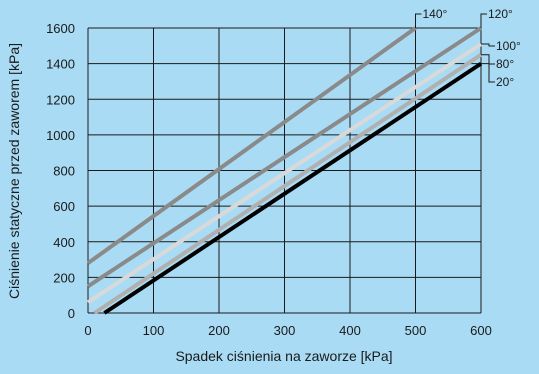 The image size is (539, 374). What do you see at coordinates (60, 99) in the screenshot?
I see `y-tick-label-6: 1200` at bounding box center [60, 99].